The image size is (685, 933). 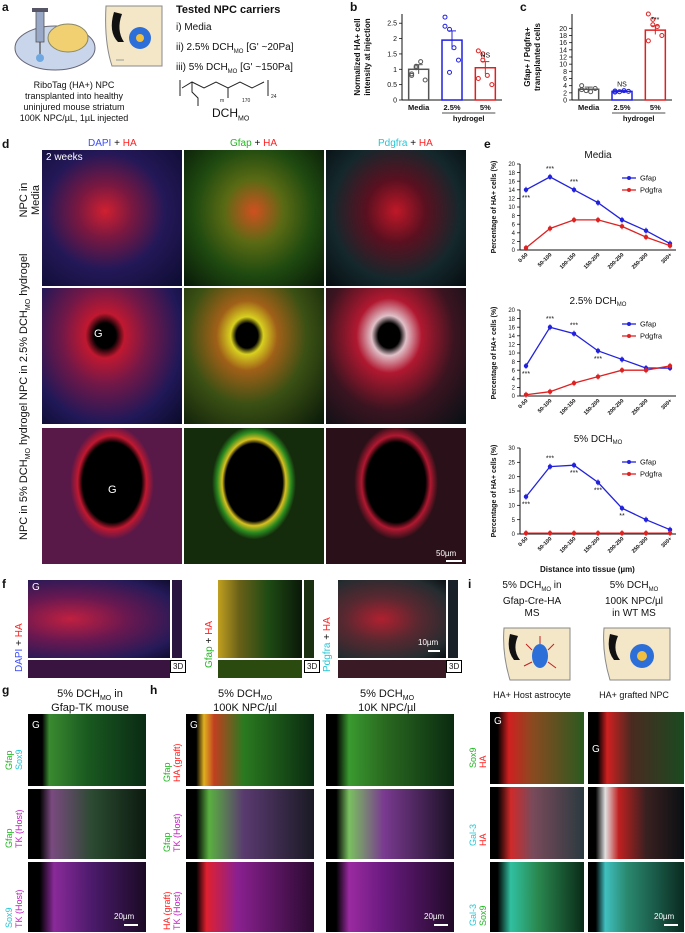 I want to click on img-d-5-gfap, so click(x=254, y=496).